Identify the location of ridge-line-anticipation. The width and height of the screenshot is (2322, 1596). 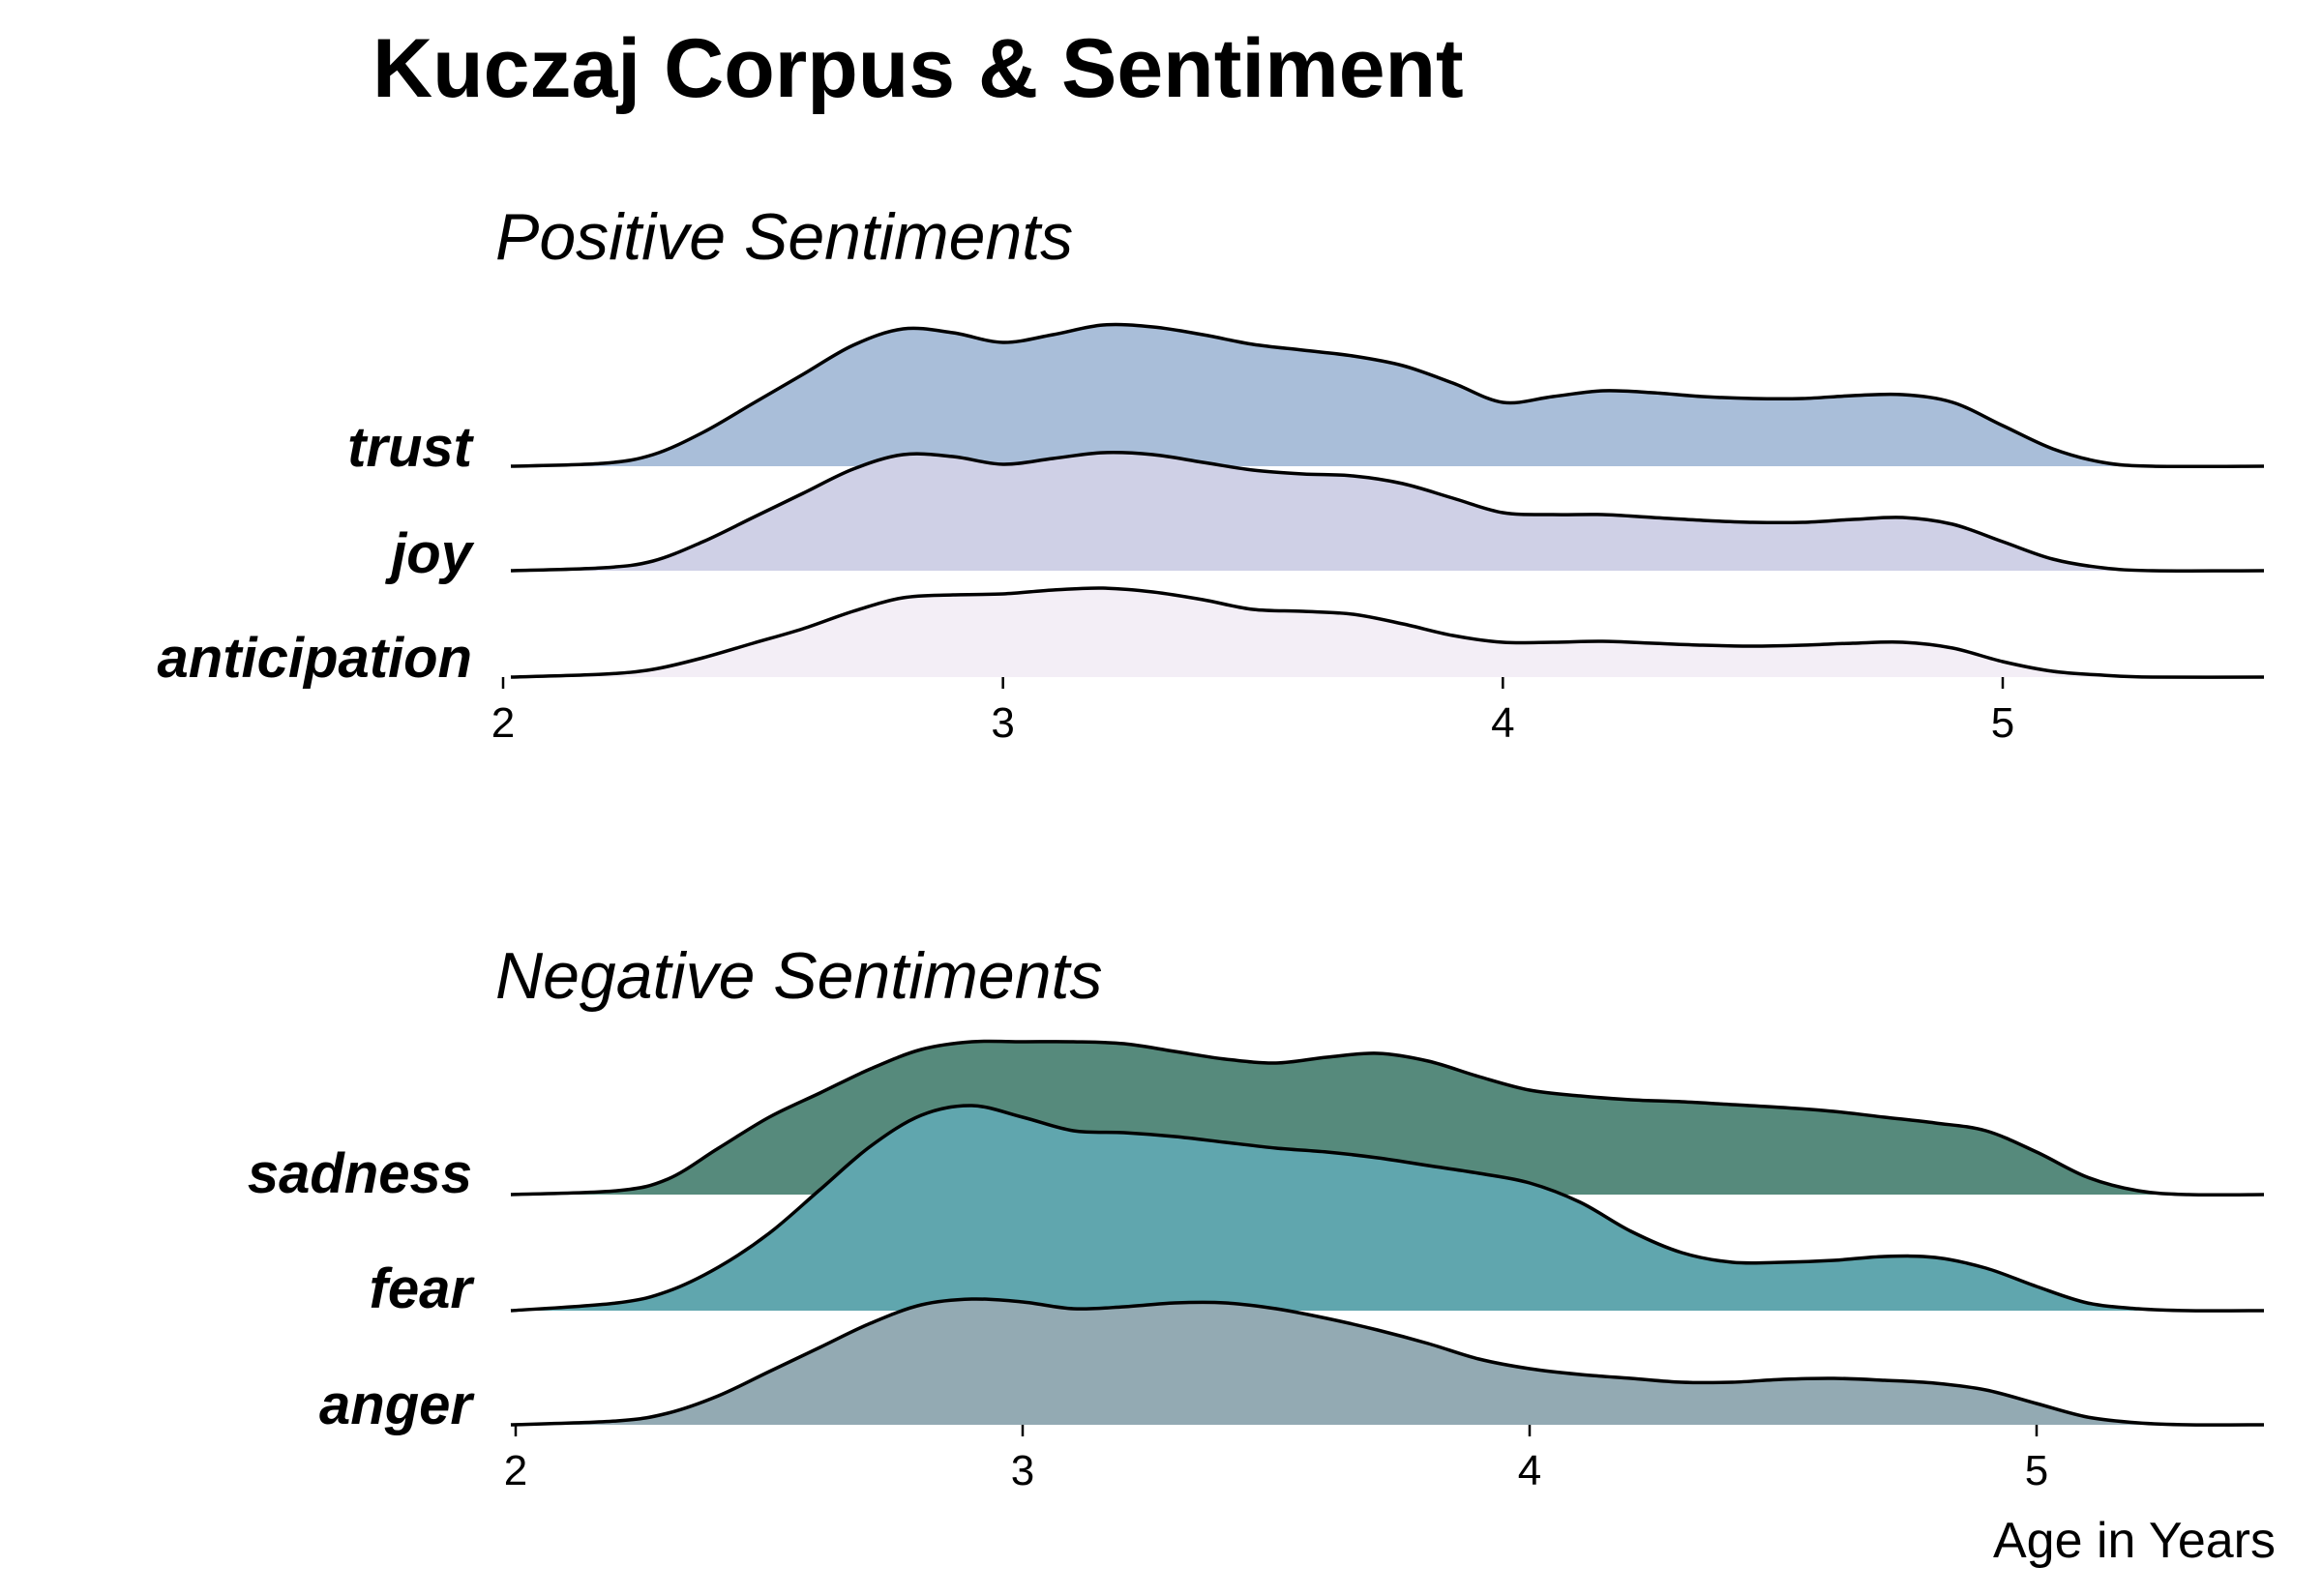
(1387, 632).